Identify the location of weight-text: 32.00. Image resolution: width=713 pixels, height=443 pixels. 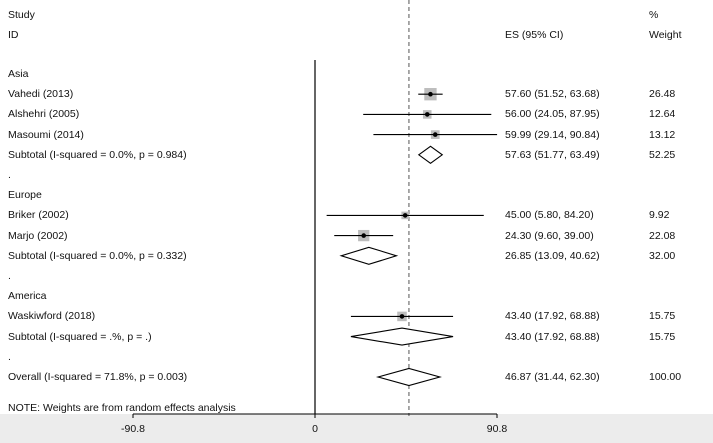
(662, 255).